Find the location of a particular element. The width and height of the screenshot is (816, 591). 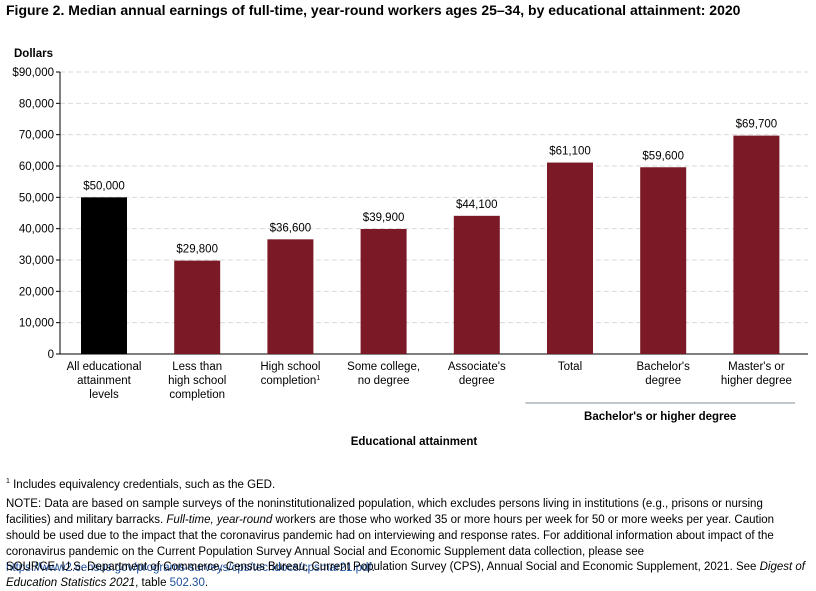

y-tick-label: $90,000 is located at coordinates (33, 73).